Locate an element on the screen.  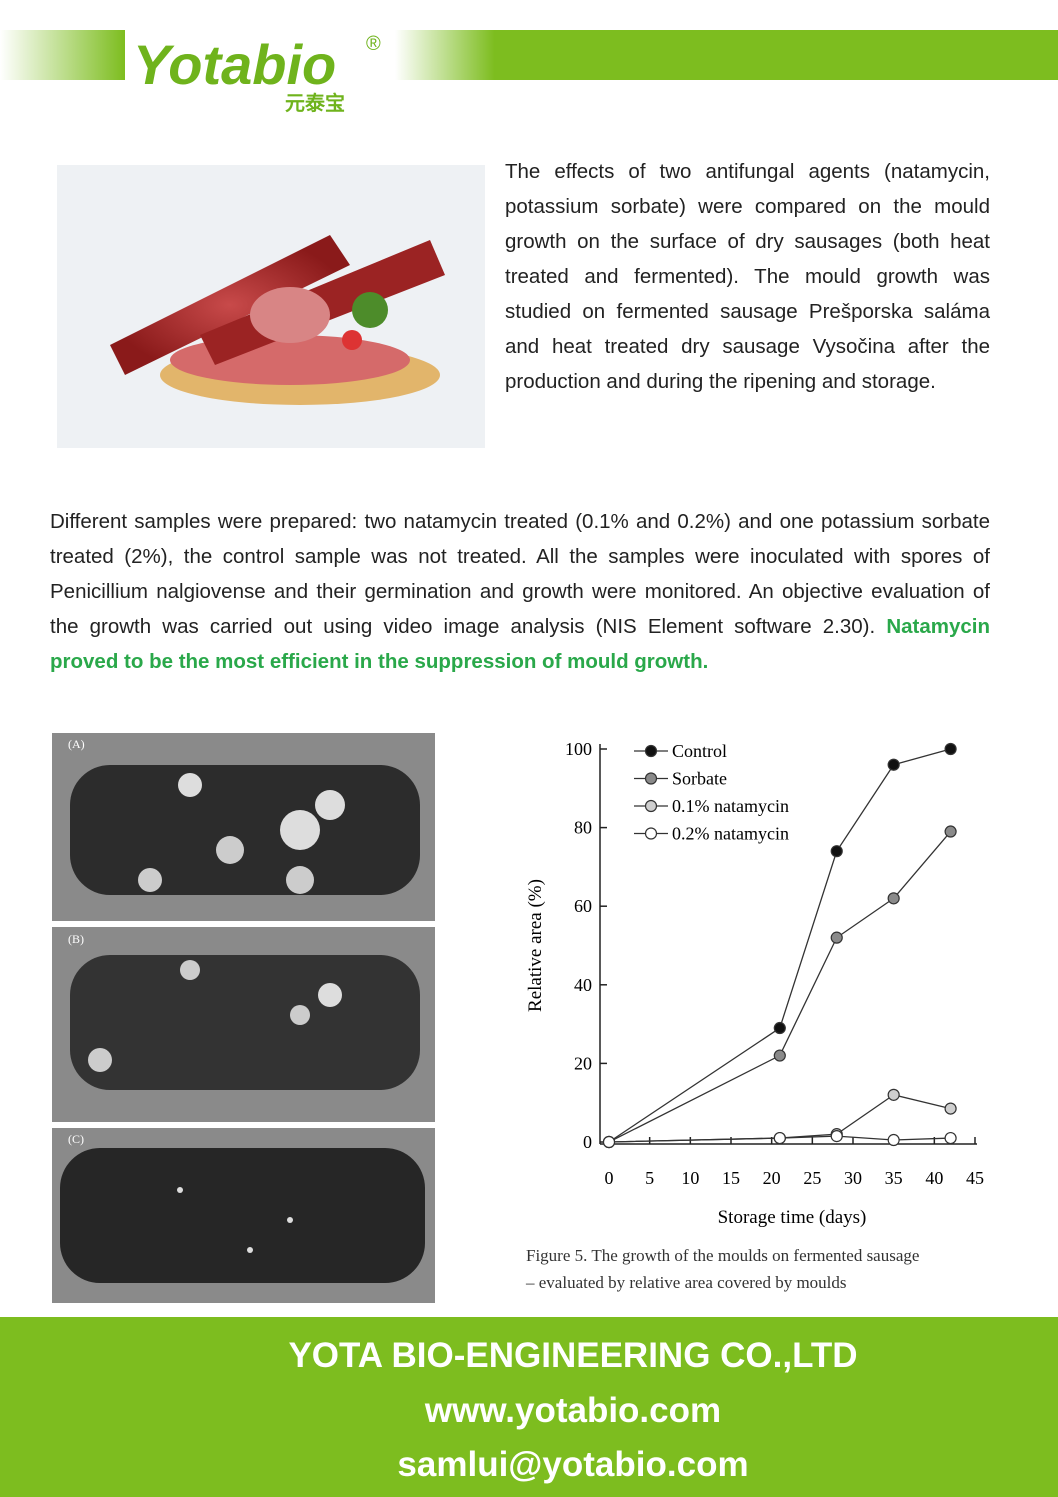
x-tick-label: 30 is located at coordinates (853, 1178).